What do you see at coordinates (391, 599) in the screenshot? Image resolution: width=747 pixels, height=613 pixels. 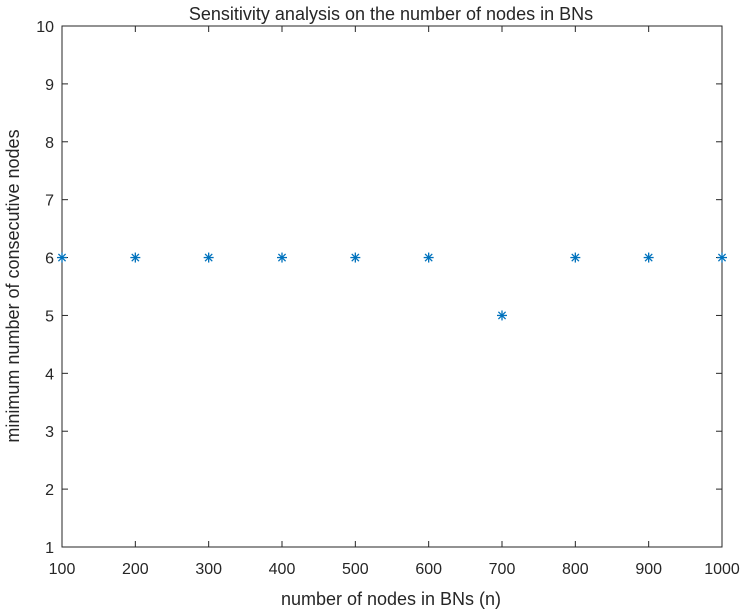 I see `x-axis-label: number of nodes in BNs (n)` at bounding box center [391, 599].